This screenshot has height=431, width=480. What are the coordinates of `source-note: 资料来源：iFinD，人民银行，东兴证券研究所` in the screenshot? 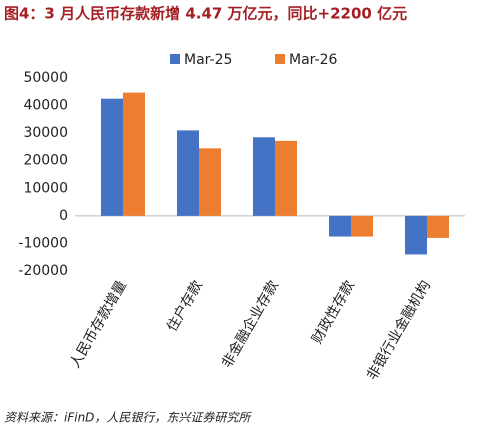 It's located at (128, 418).